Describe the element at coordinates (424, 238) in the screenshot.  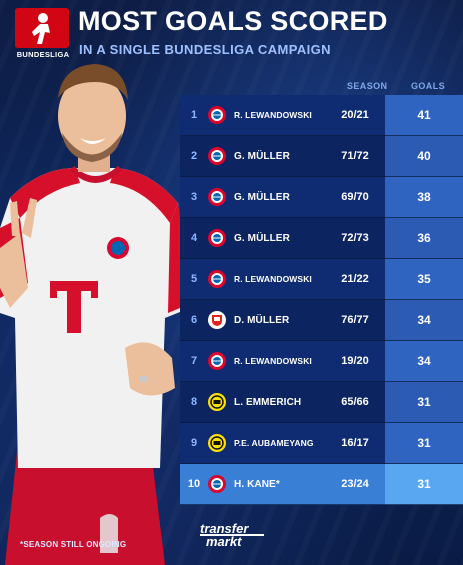
I see `goals: 36` at that location.